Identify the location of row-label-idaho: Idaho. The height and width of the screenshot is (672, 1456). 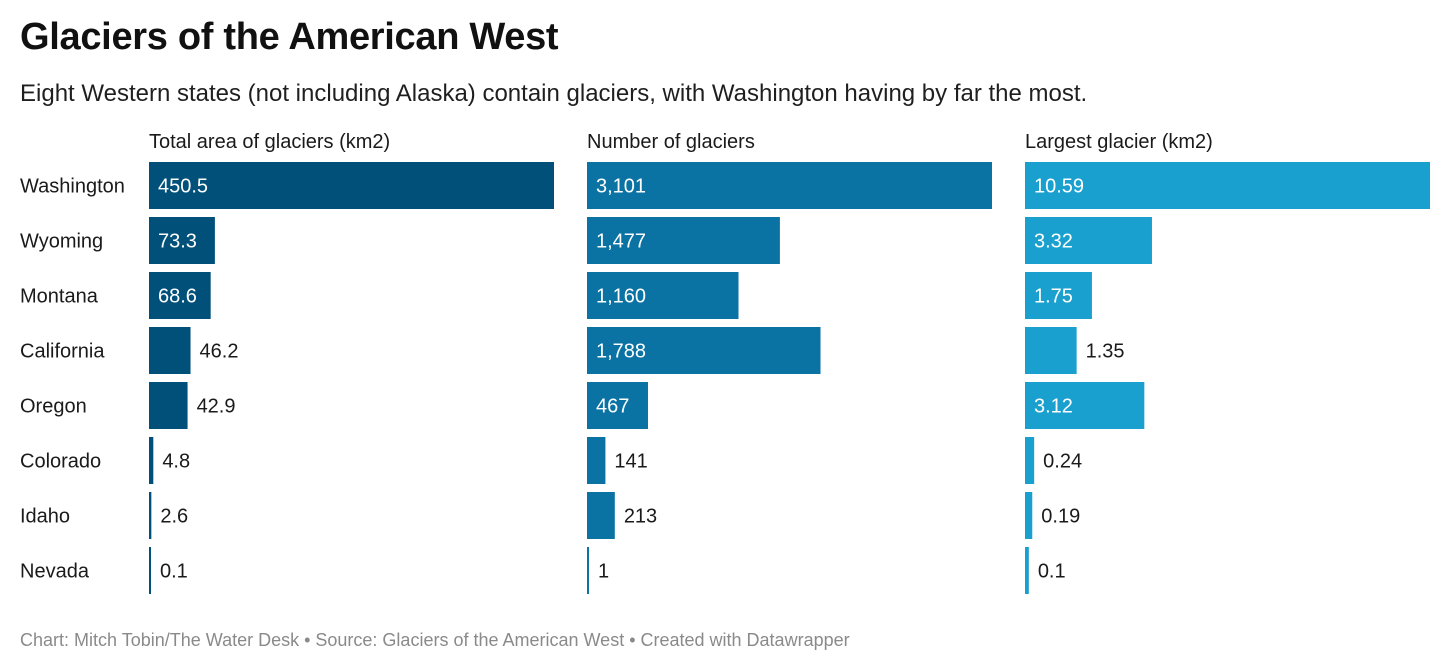
(45, 517).